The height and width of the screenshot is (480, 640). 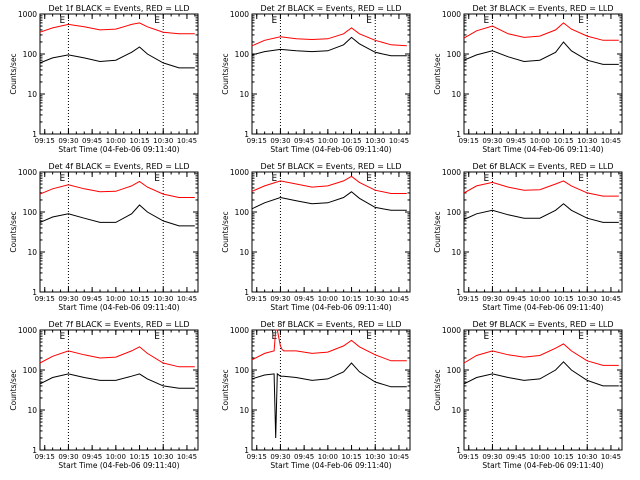 What do you see at coordinates (542, 324) in the screenshot?
I see `panel-title: Det 9f BLACK = Events, RED = LLD` at bounding box center [542, 324].